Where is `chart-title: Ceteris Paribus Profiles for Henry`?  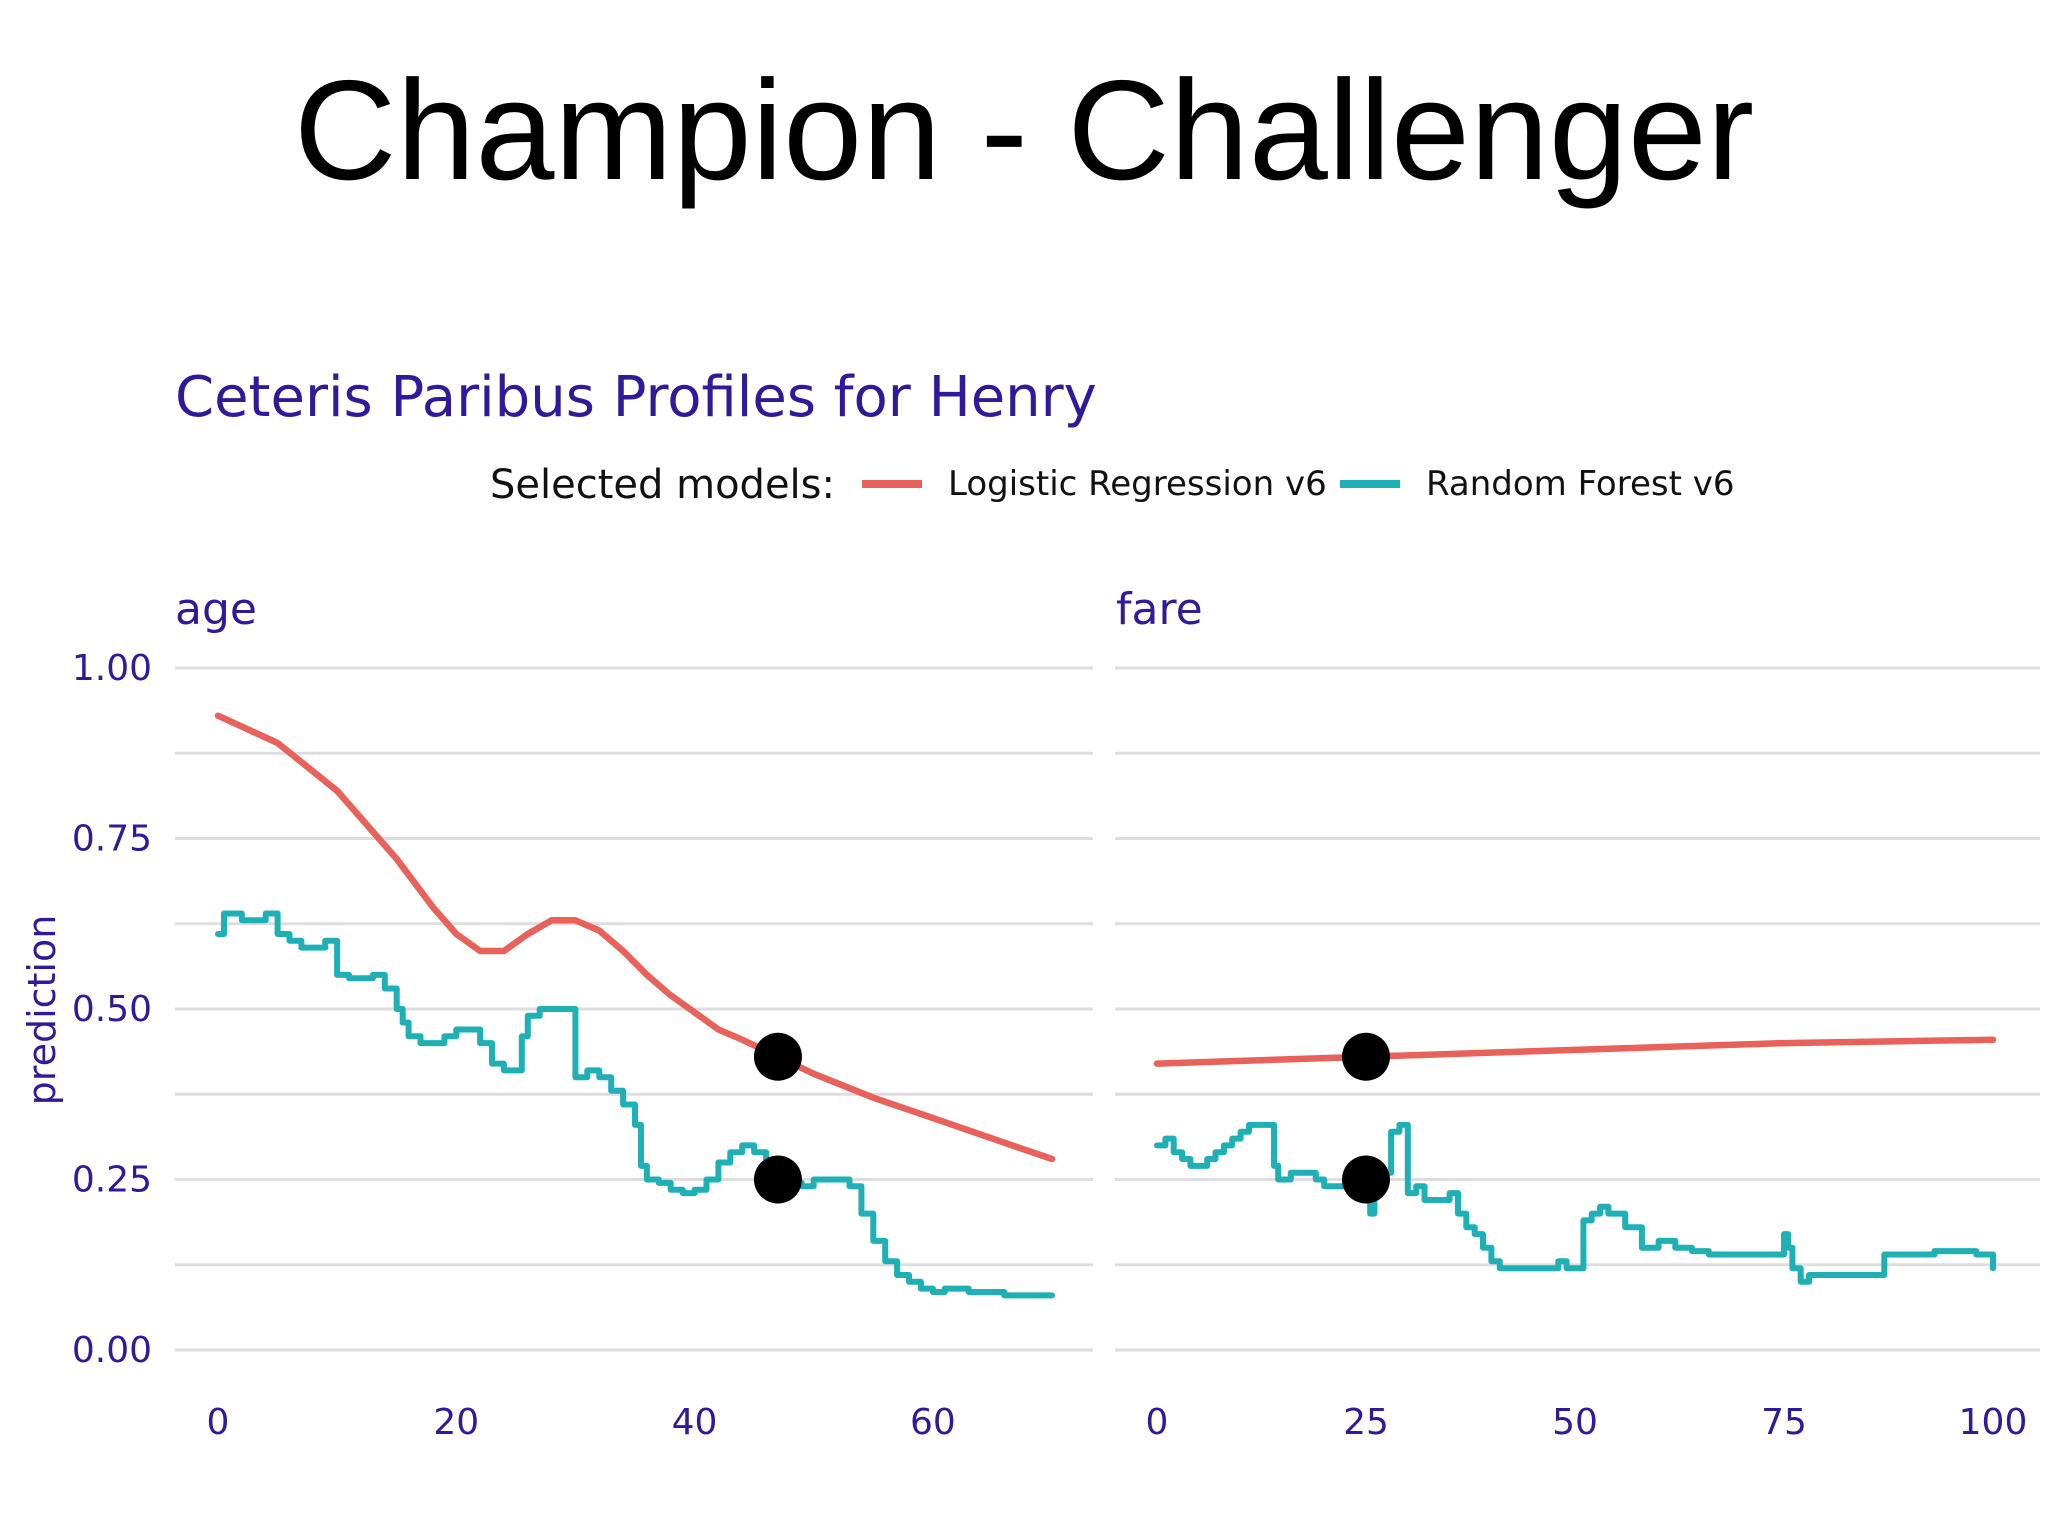
chart-title: Ceteris Paribus Profiles for Henry is located at coordinates (636, 397).